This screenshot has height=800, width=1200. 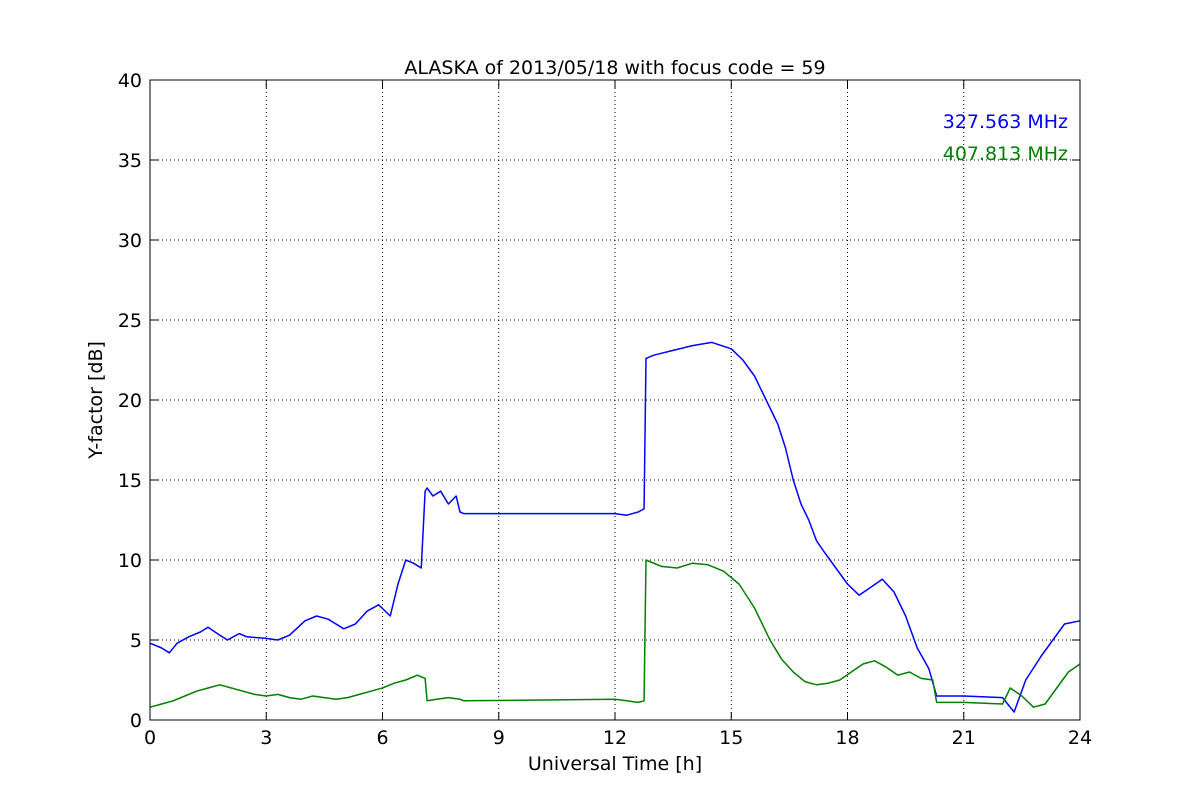 What do you see at coordinates (130, 81) in the screenshot?
I see `y-tick-label: 40` at bounding box center [130, 81].